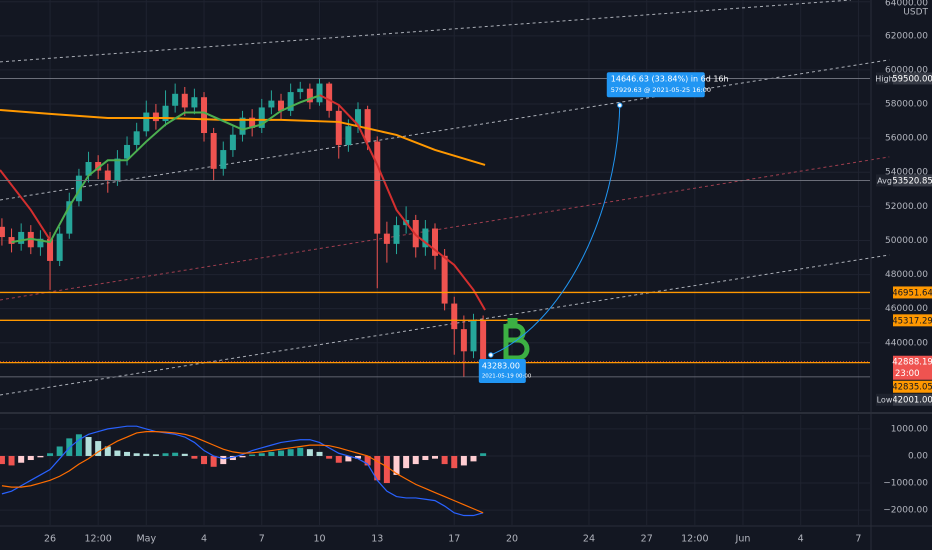 This screenshot has width=932, height=550. What do you see at coordinates (915, 13) in the screenshot?
I see `currency-label: USDT` at bounding box center [915, 13].